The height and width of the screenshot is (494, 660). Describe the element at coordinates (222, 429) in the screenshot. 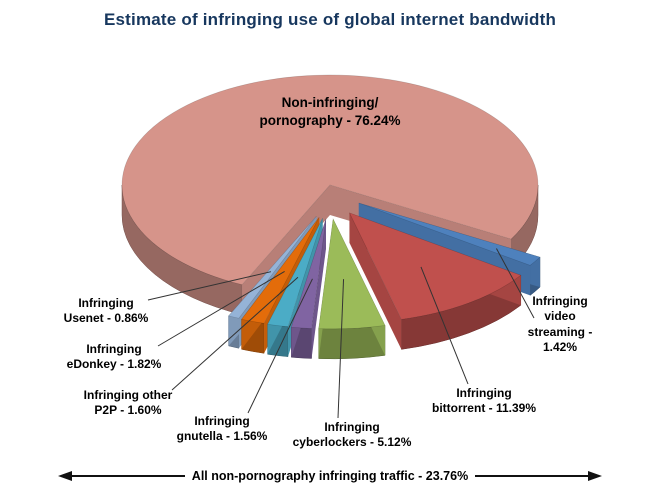

I see `slice-label-gnutella: Infringing gnutella - 1.56%` at that location.